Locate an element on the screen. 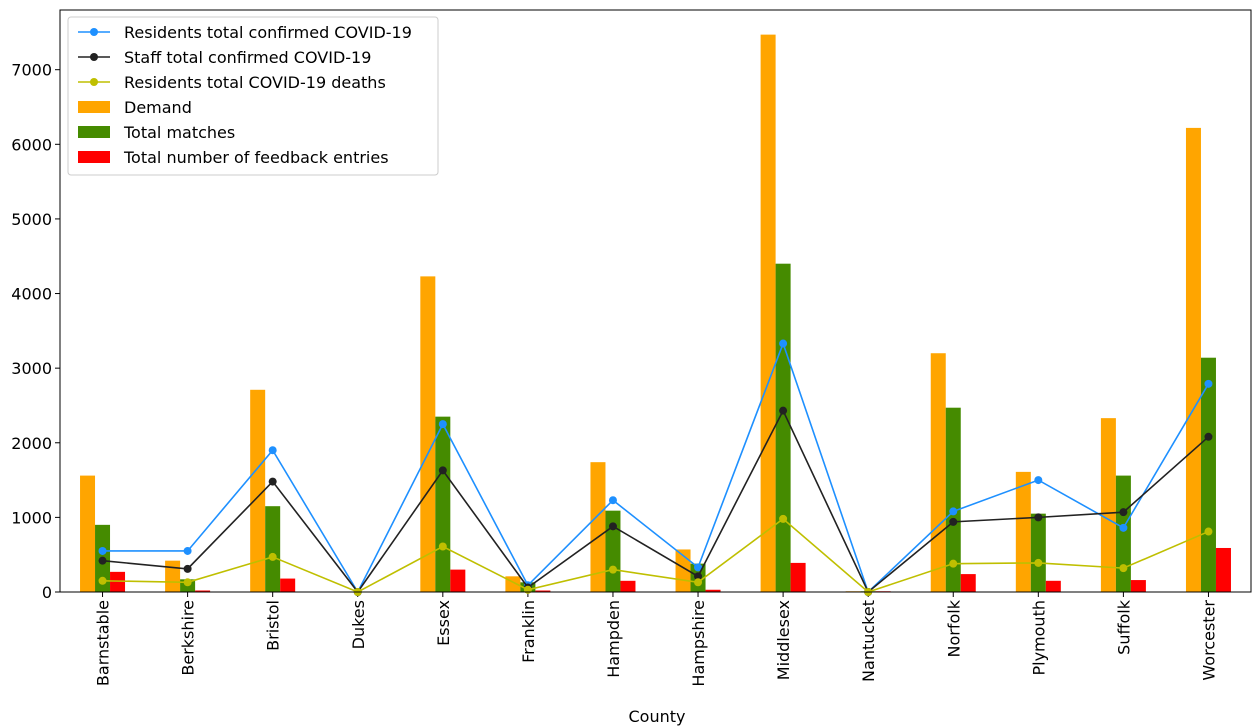  y-tick-label: 2000 is located at coordinates (31, 443).